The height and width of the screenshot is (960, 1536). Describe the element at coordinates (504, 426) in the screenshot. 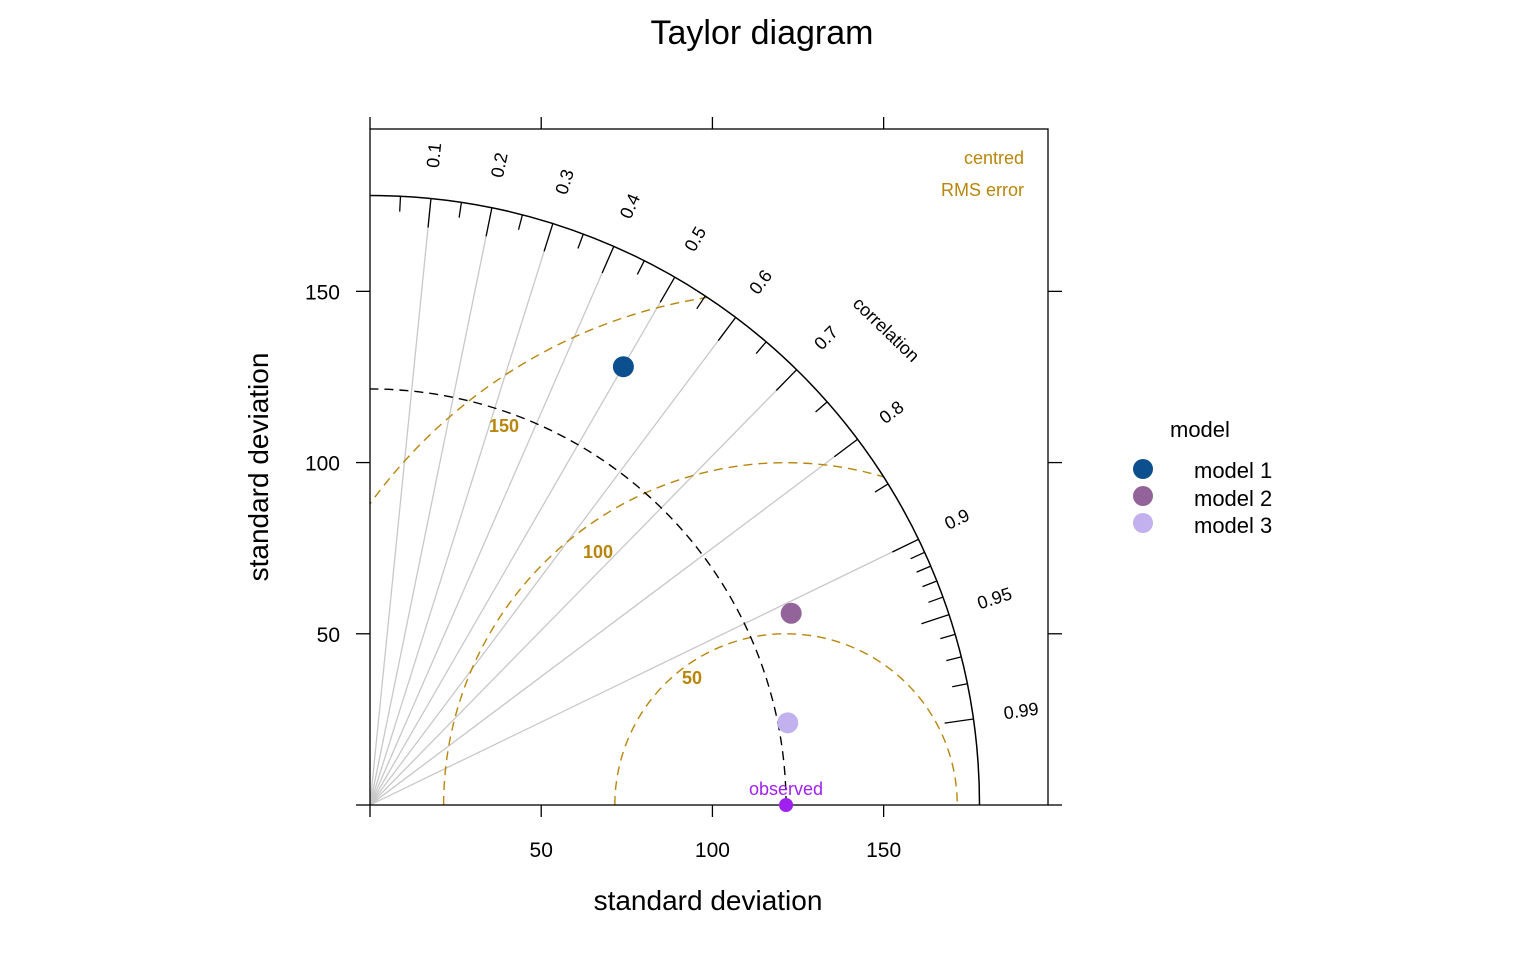

I see `rms-contour-label: 150` at that location.